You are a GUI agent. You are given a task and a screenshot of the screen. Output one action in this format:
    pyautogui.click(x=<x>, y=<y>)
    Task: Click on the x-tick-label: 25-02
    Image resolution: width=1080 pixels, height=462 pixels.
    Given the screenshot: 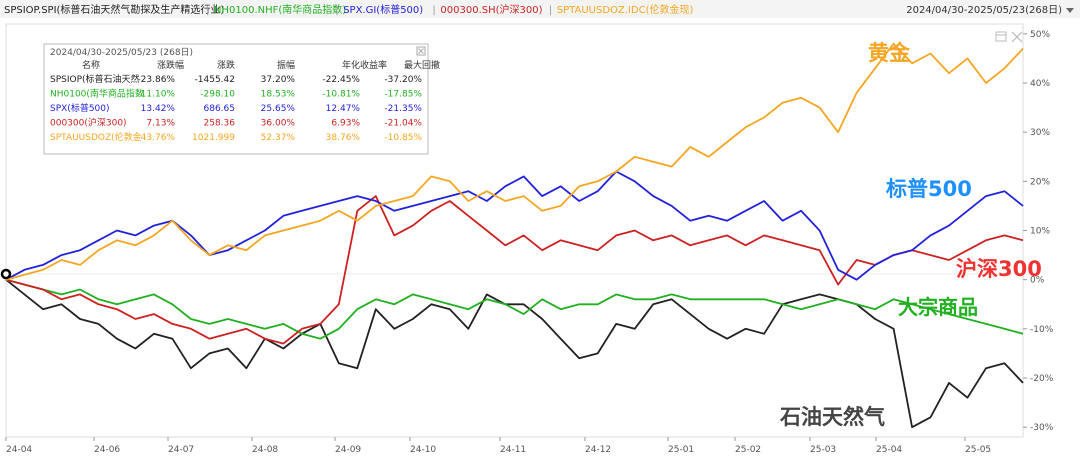 What is the action you would take?
    pyautogui.click(x=748, y=450)
    